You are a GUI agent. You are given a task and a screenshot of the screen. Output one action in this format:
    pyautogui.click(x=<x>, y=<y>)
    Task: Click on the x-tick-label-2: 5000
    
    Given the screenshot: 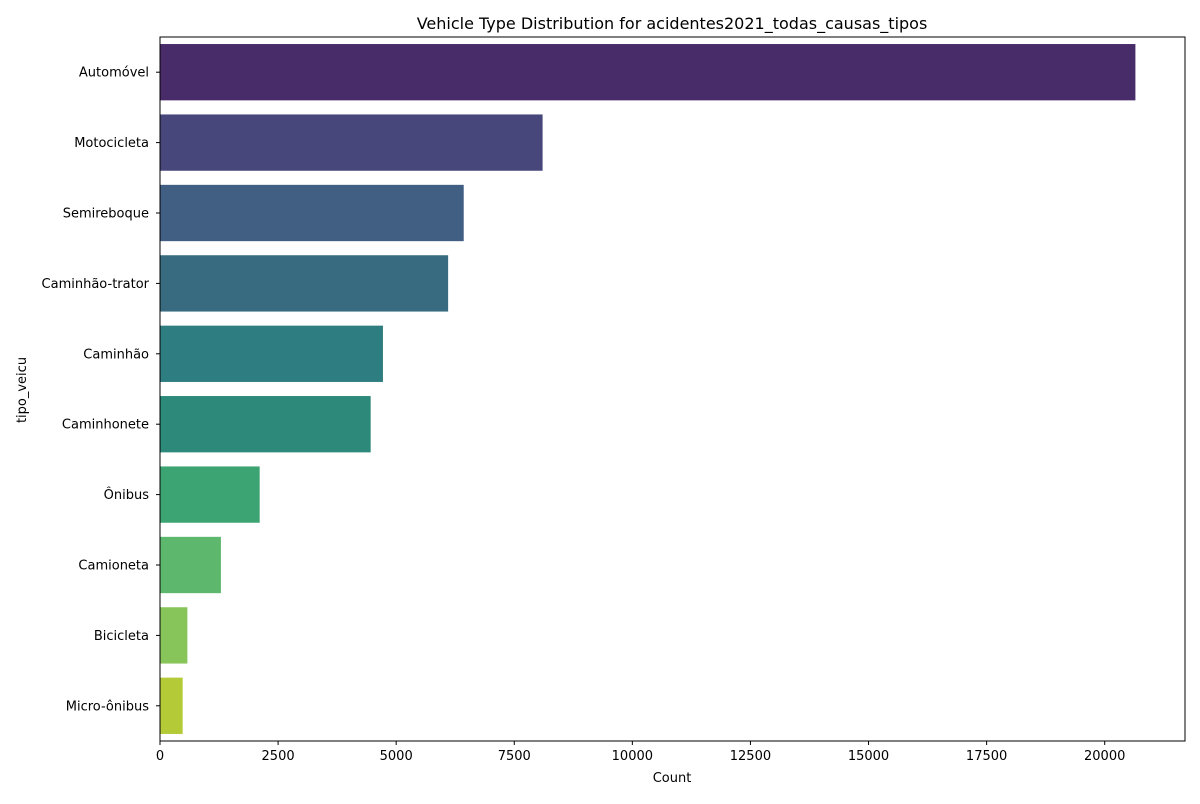 What is the action you would take?
    pyautogui.click(x=396, y=756)
    